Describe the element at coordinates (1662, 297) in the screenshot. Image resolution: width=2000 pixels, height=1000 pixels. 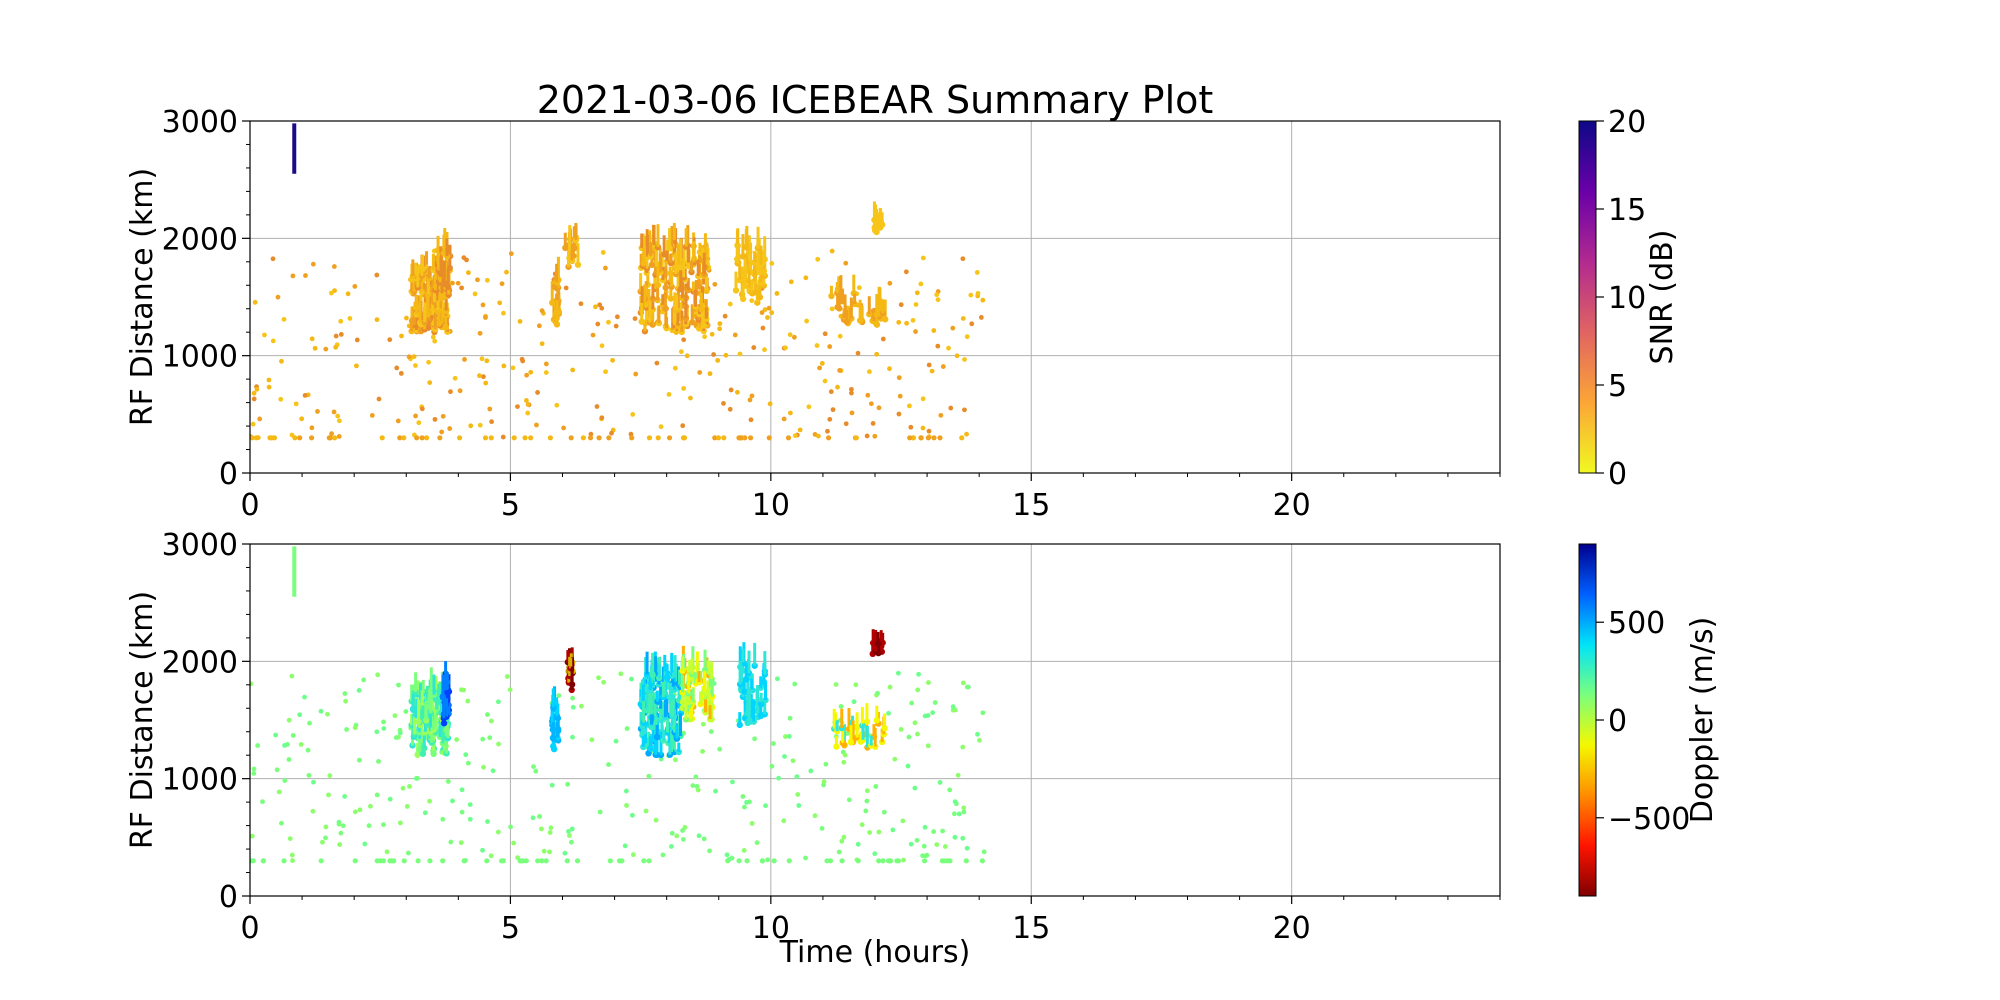
I see `snr-colorbar-label: SNR (dB)` at that location.